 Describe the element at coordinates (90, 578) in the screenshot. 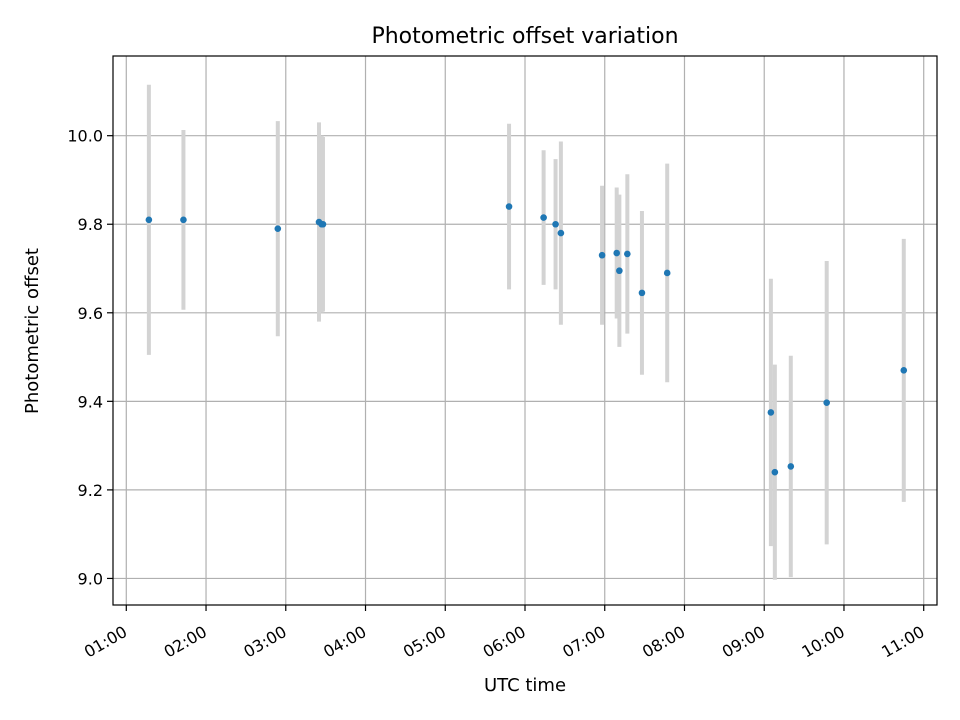

I see `y-tick-label: 9.0` at that location.